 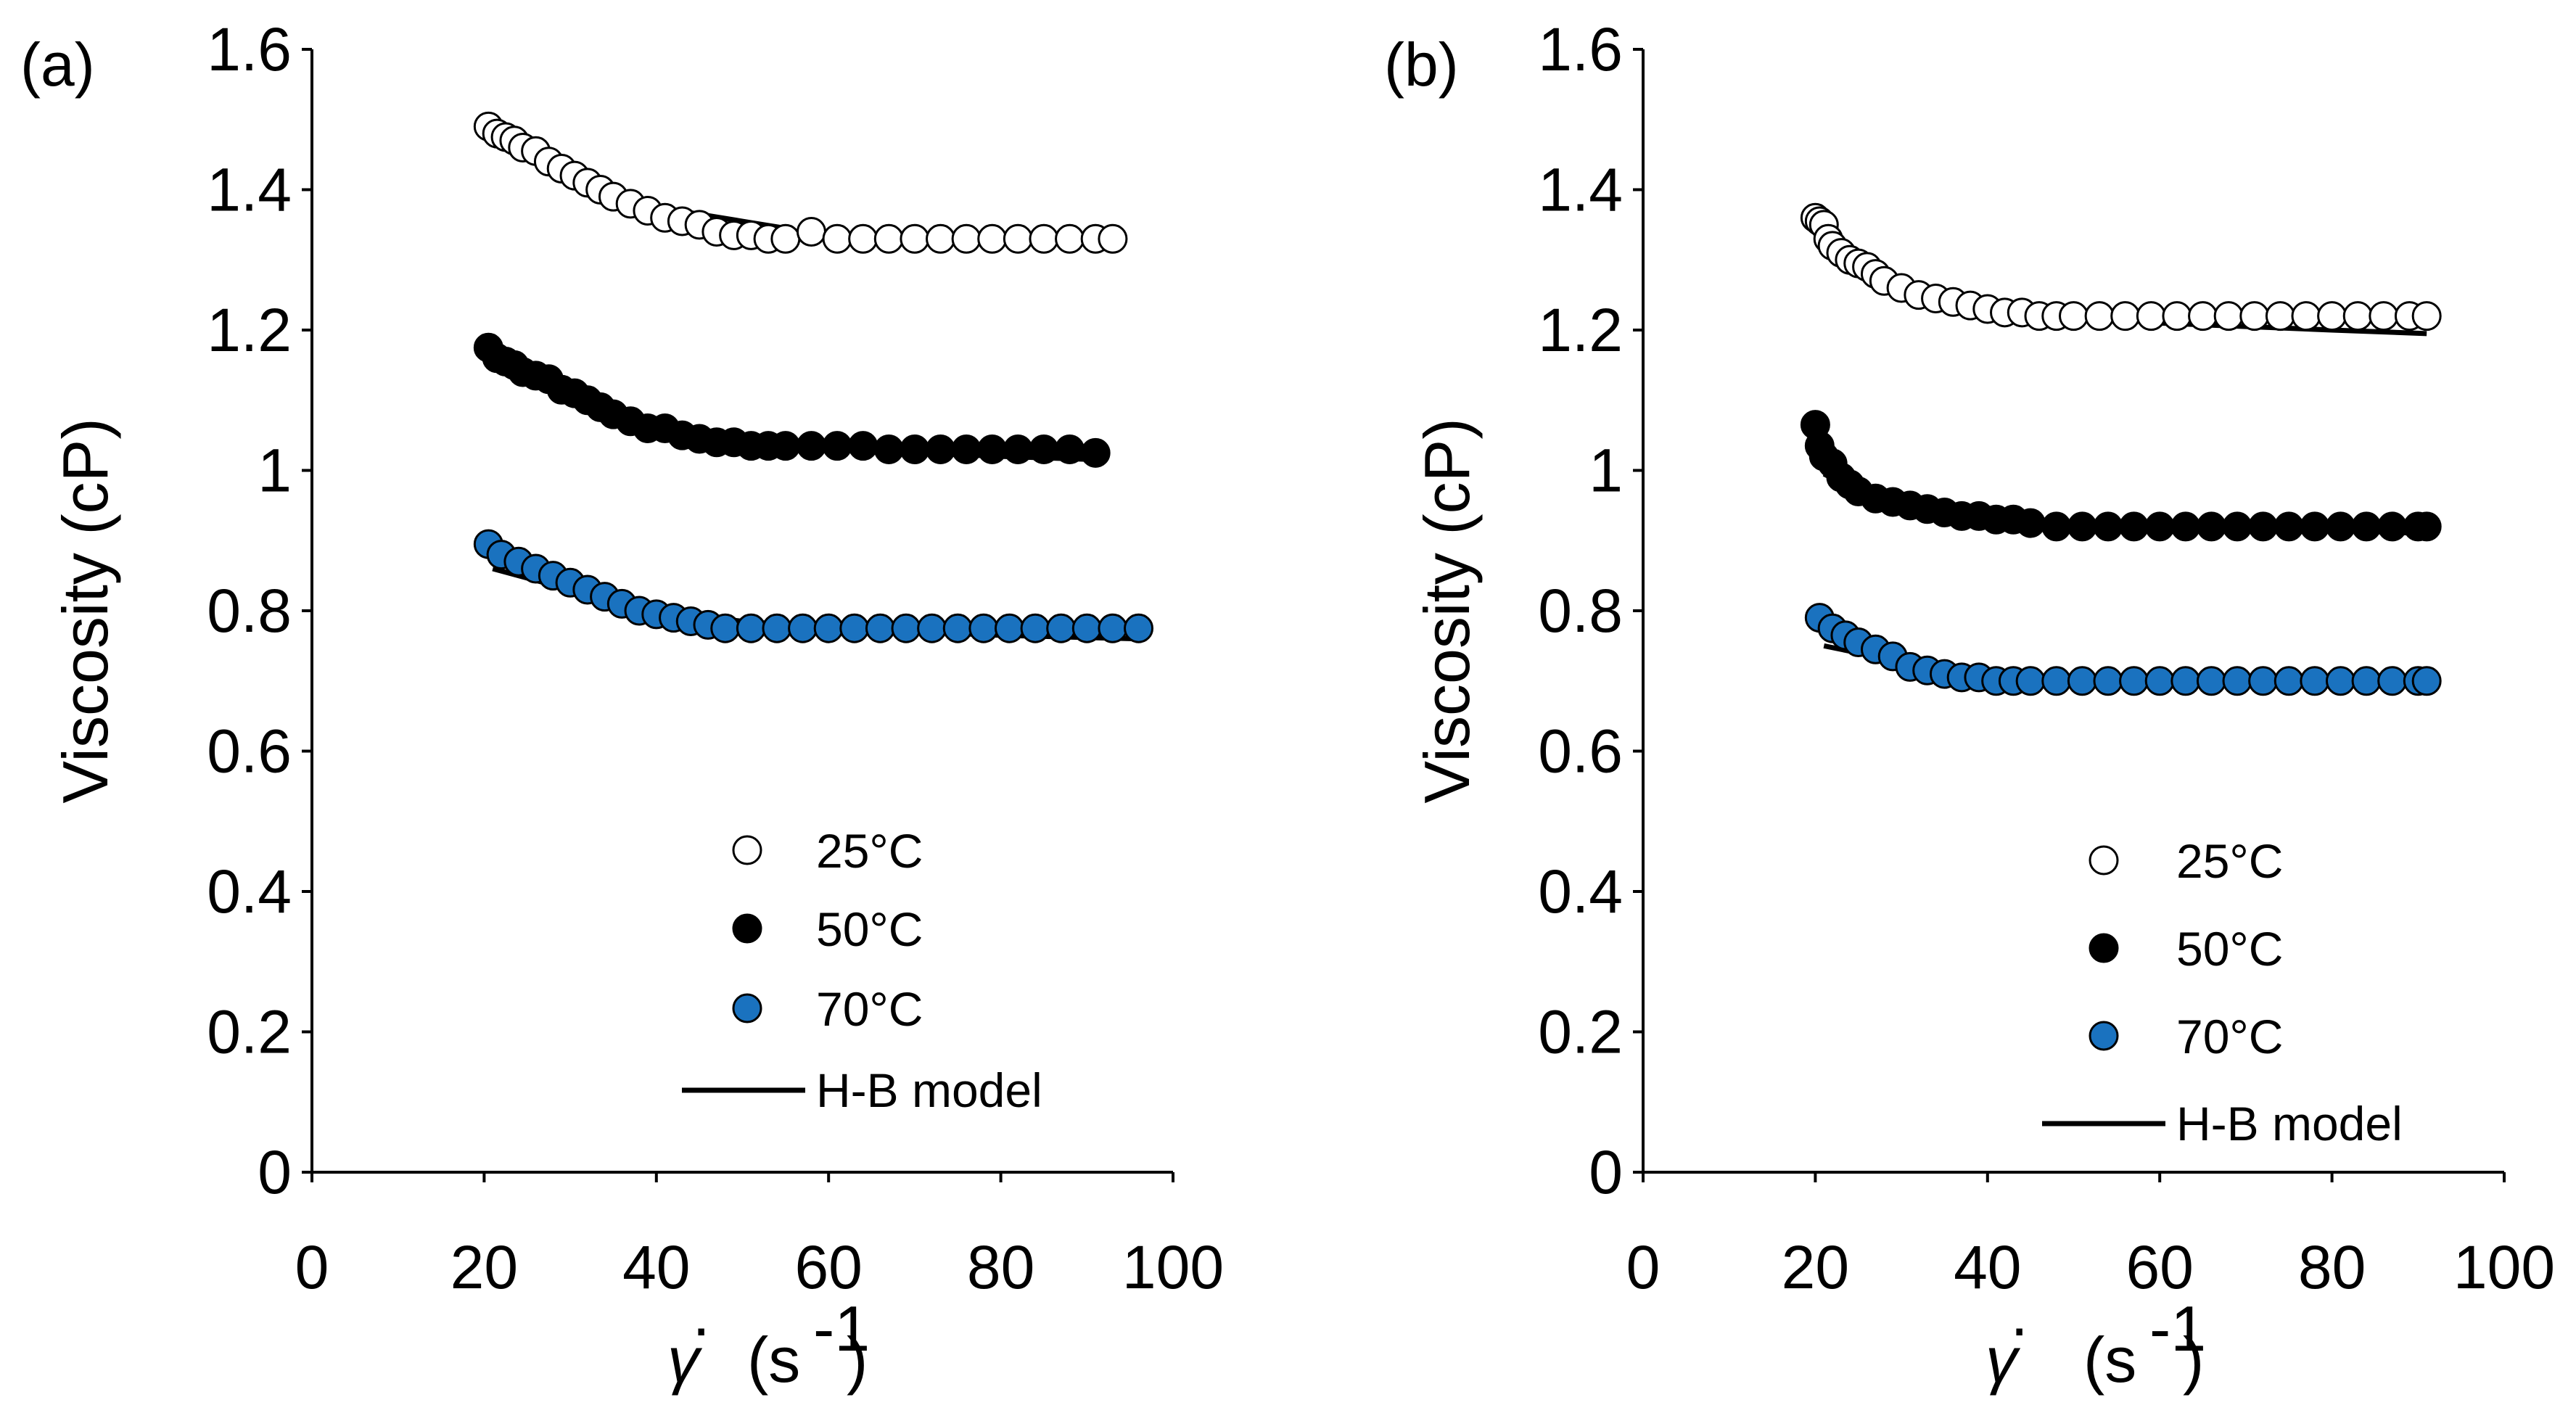 I want to click on panel-b-legend-item-25c: 25°C, so click(x=2186, y=861).